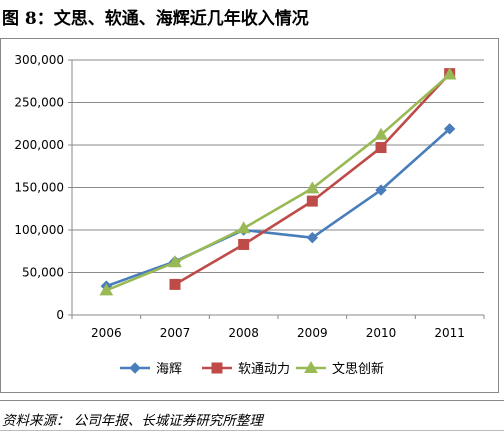 This screenshot has width=504, height=434. Describe the element at coordinates (243, 333) in the screenshot. I see `x-tick-label: 2008` at that location.